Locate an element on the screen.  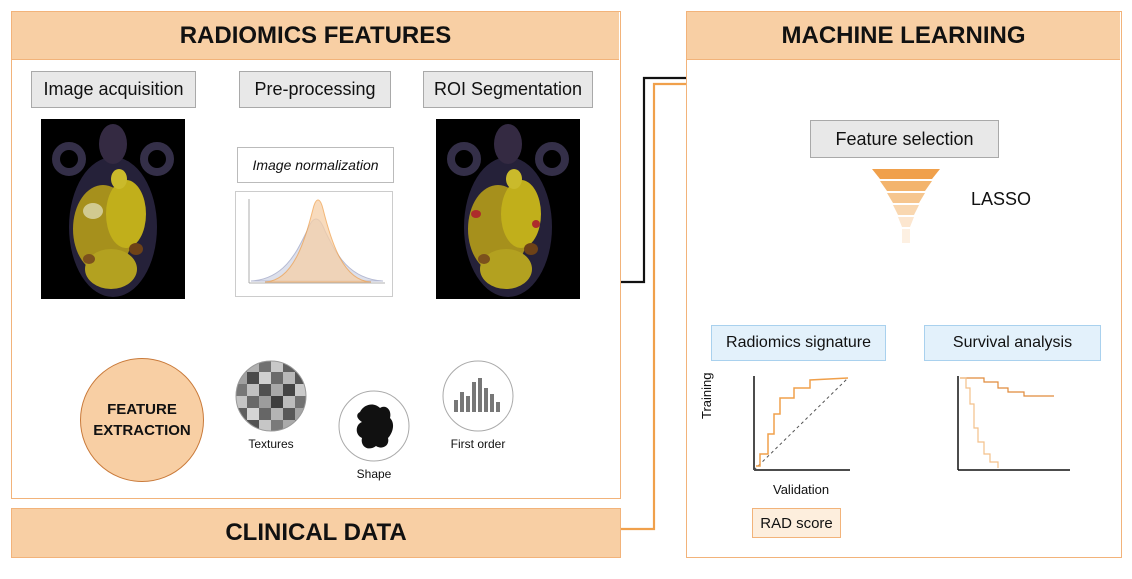
step-image-acquisition: Image acquisition is located at coordinates (113, 89).